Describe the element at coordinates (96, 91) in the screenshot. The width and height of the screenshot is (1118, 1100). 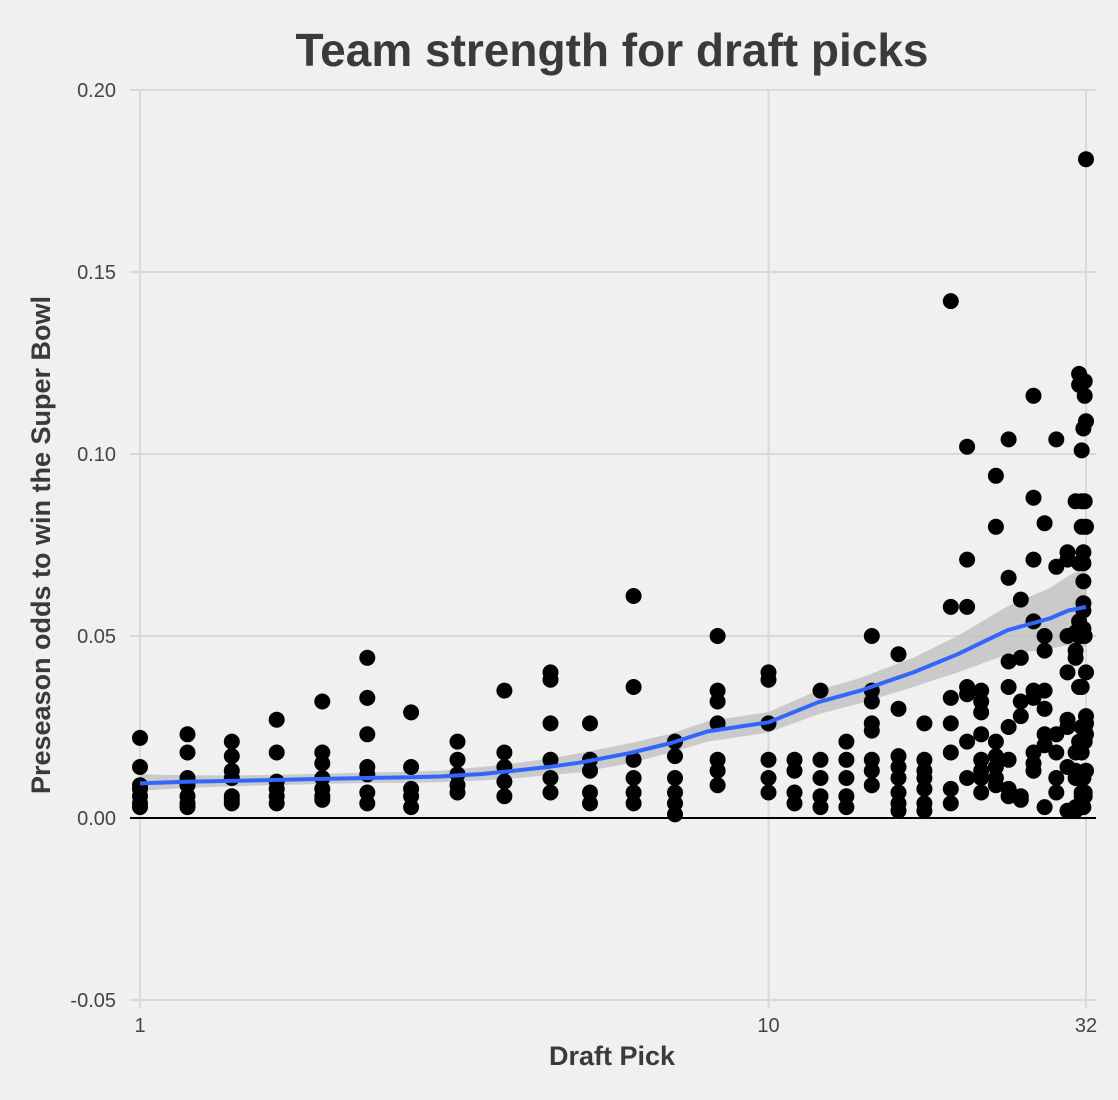
I see `y-tick-label: 0.20` at that location.